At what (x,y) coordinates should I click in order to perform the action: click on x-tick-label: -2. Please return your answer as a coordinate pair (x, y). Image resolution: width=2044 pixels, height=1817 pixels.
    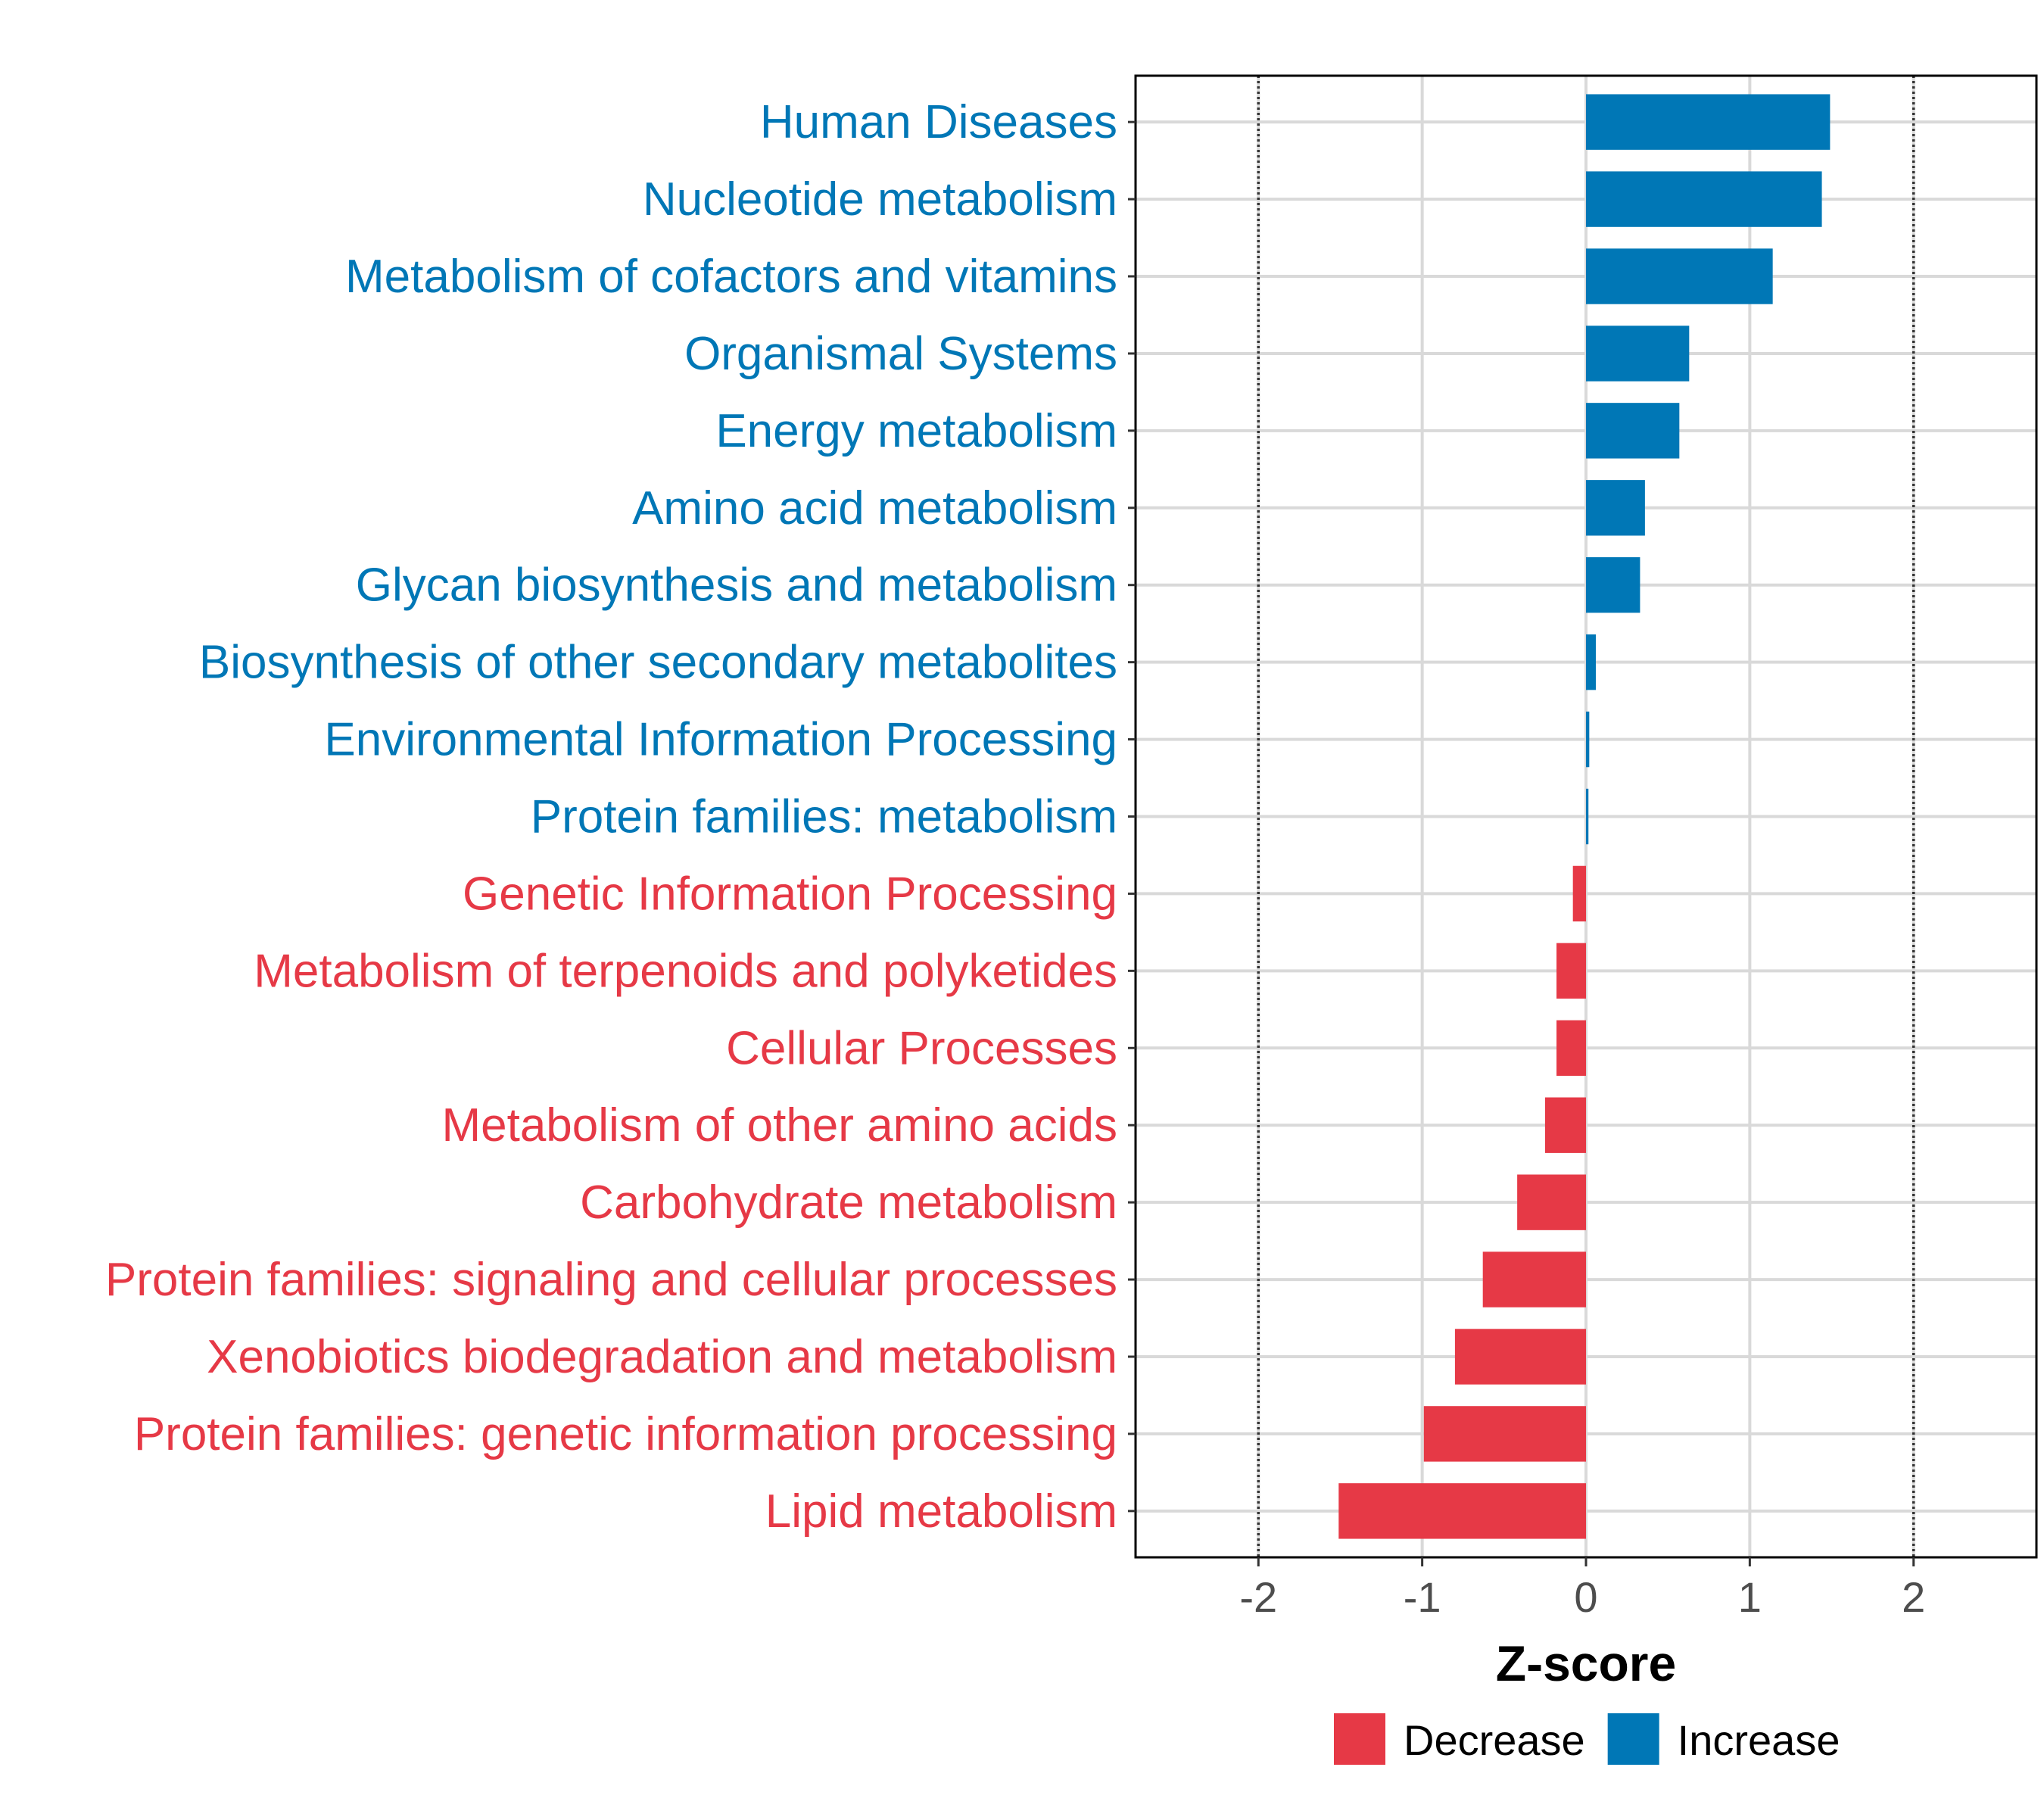
    Looking at the image, I should click on (1258, 1597).